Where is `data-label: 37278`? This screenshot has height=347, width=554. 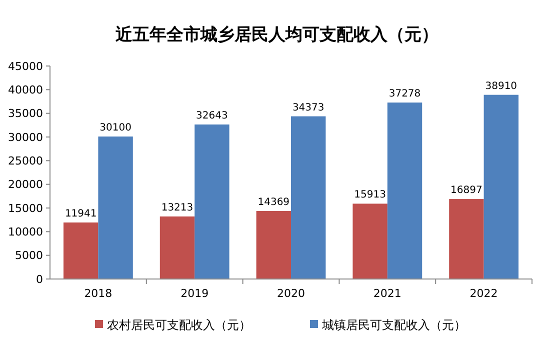
data-label: 37278 is located at coordinates (404, 94).